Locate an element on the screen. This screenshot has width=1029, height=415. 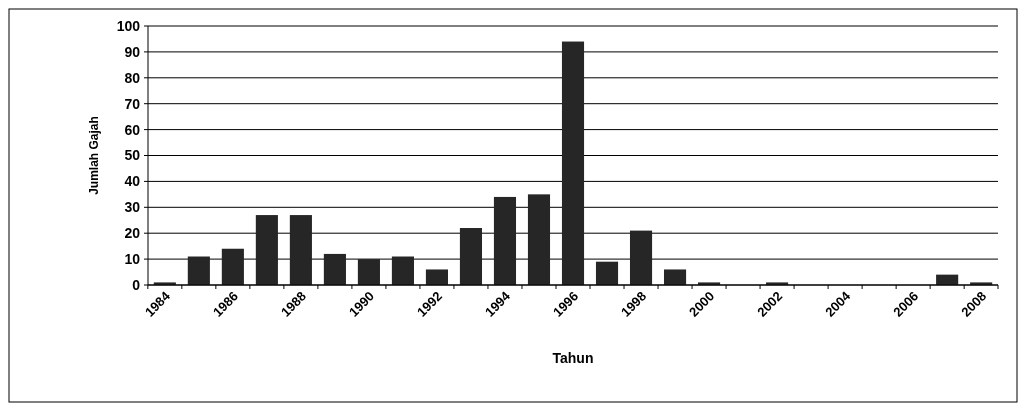
y-tick-label: 80 is located at coordinates (132, 77).